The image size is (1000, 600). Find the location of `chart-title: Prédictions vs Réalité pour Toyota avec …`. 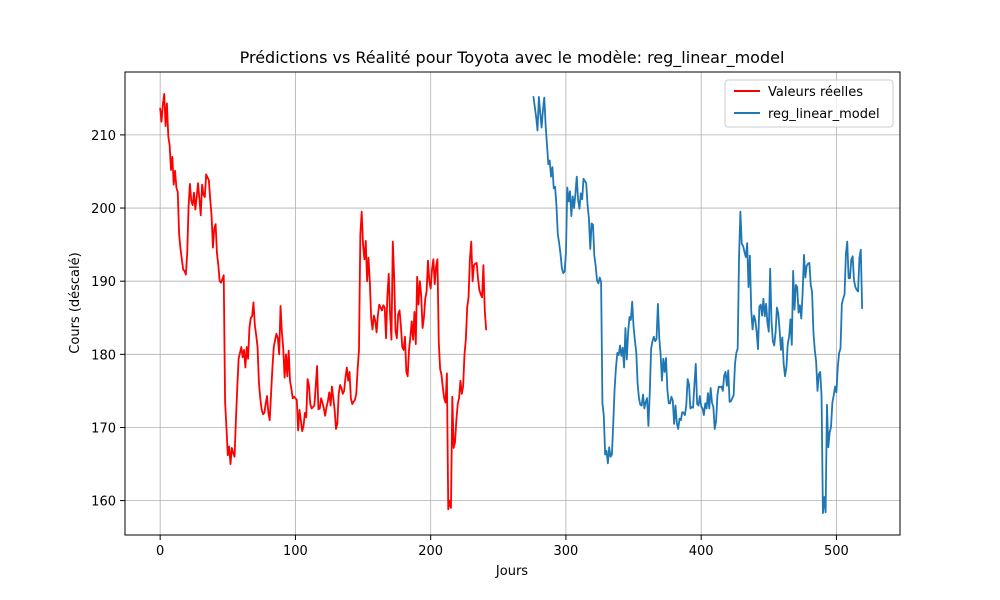

chart-title: Prédictions vs Réalité pour Toyota avec … is located at coordinates (512, 58).